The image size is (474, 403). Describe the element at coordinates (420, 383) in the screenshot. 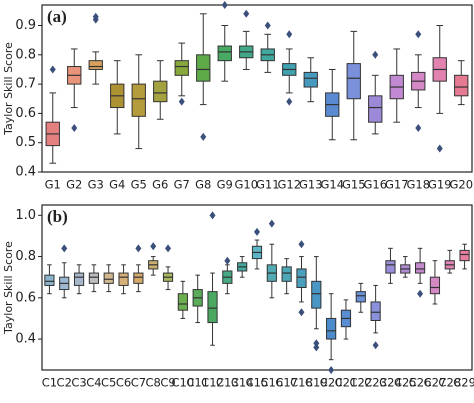

I see `x-tick-label: C26` at that location.